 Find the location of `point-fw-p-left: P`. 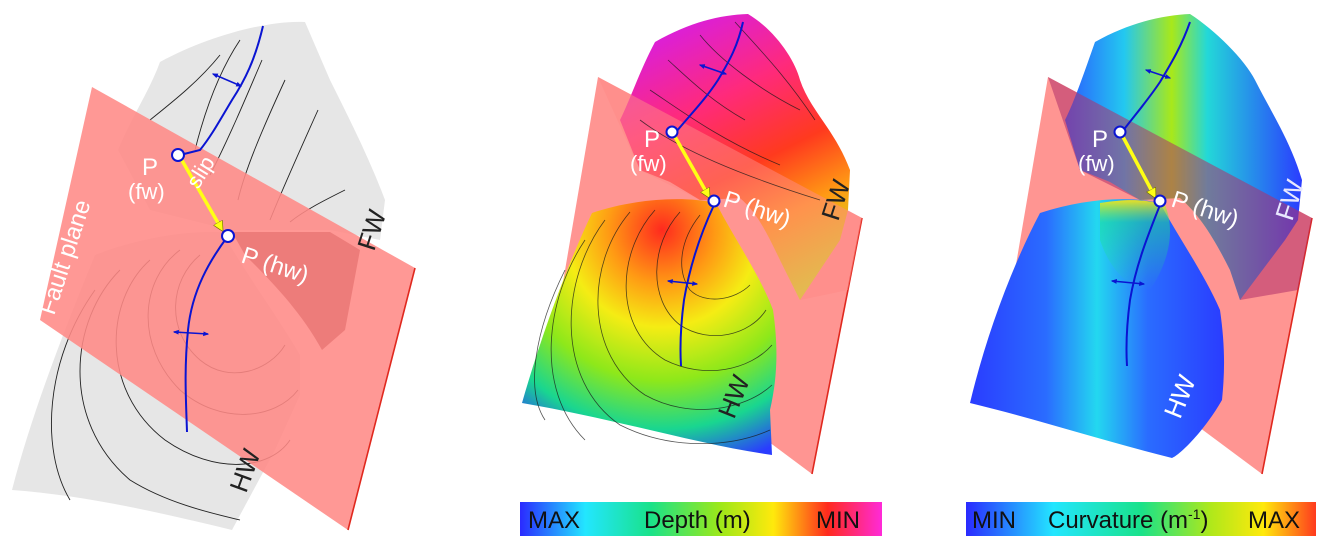

point-fw-p-left: P is located at coordinates (150, 167).